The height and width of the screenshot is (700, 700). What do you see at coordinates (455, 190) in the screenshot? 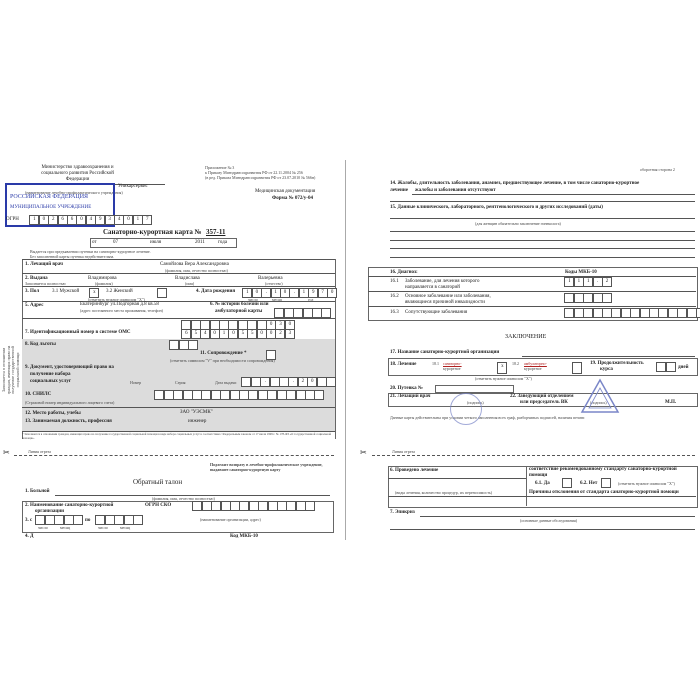
I see `complaints-value: жалобы и заболевания отсутствуют` at bounding box center [455, 190].